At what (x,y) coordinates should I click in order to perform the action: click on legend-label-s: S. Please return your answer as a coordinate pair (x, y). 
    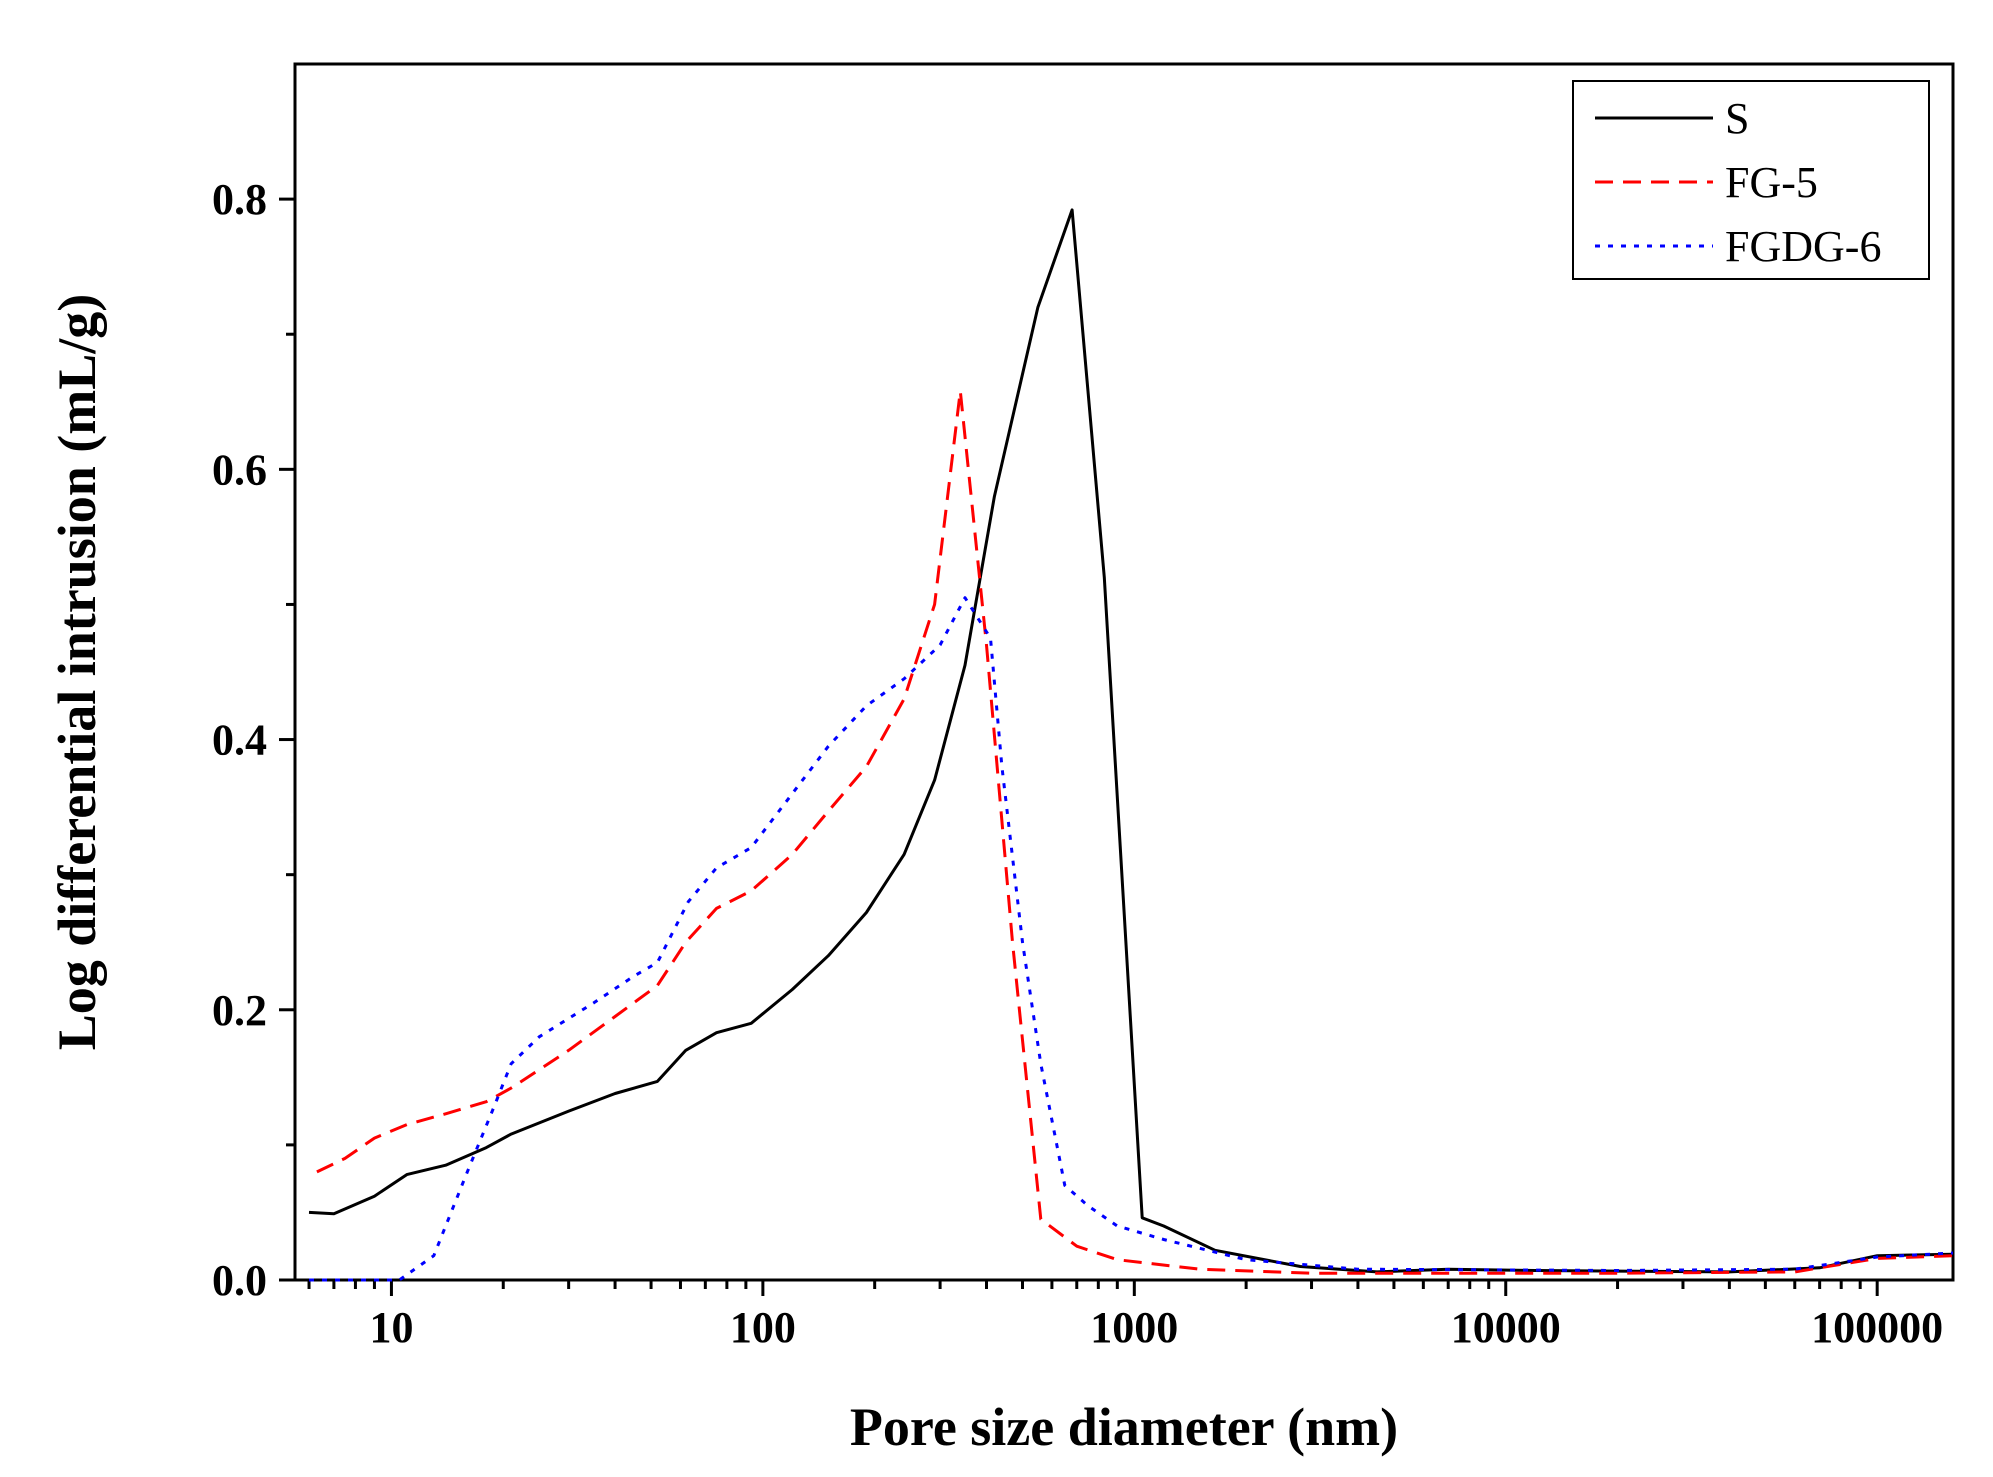
    Looking at the image, I should click on (1737, 118).